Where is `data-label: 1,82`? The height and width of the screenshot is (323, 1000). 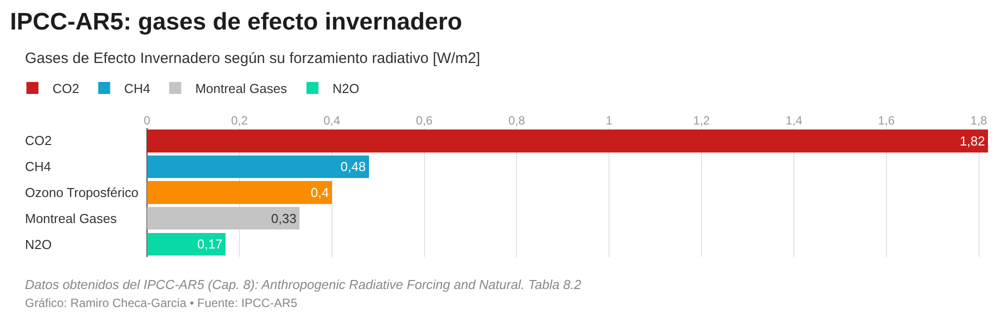
data-label: 1,82 is located at coordinates (972, 140).